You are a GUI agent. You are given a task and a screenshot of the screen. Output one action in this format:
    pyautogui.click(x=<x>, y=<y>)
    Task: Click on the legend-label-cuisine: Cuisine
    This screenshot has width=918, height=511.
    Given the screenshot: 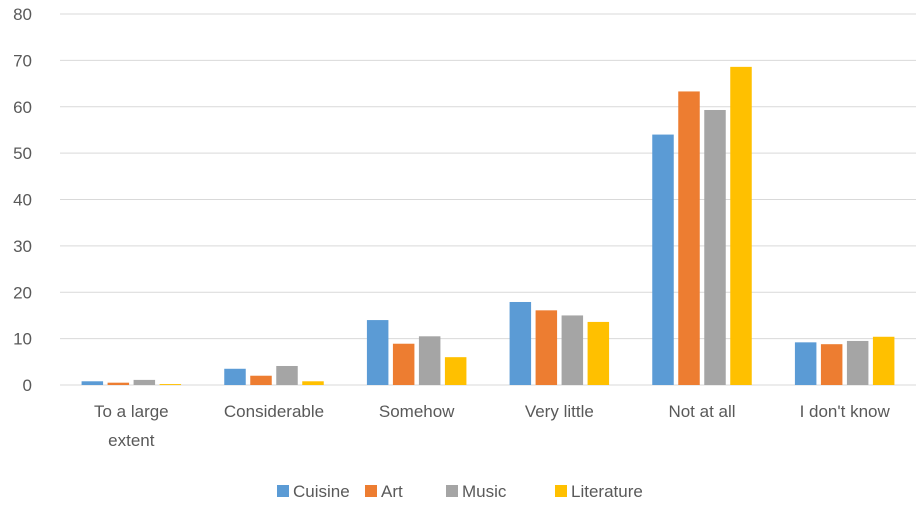 What is the action you would take?
    pyautogui.click(x=321, y=491)
    